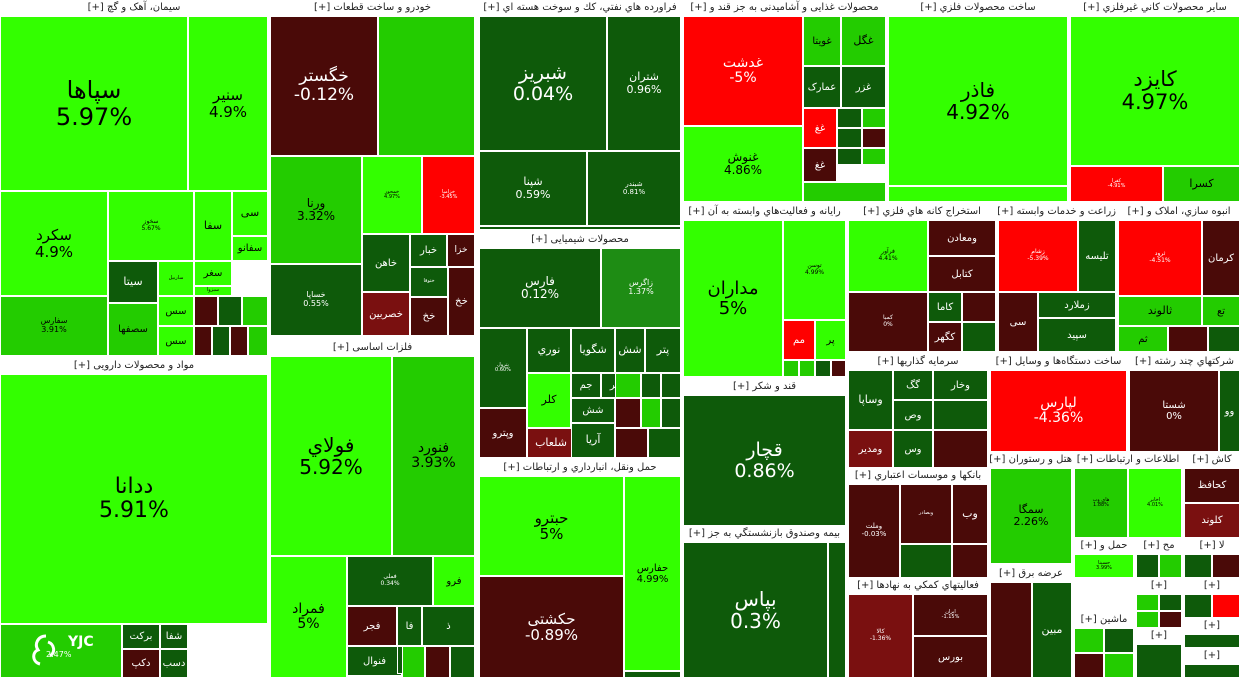 The image size is (1245, 684). What do you see at coordinates (913, 385) in the screenshot?
I see `tile-گگ: گگ` at bounding box center [913, 385].